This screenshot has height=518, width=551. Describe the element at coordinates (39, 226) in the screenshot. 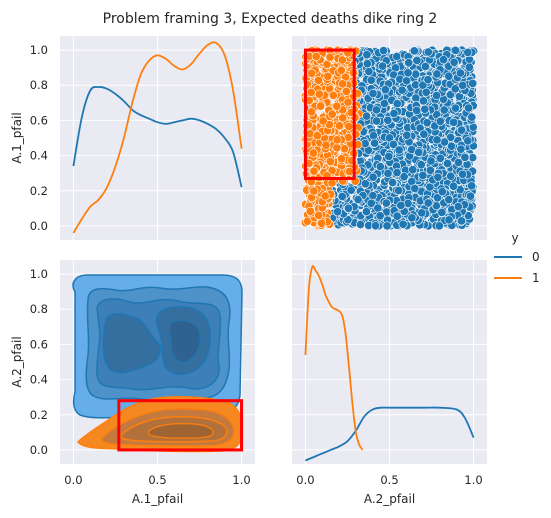

I see `y-tick-label: 0.0` at that location.